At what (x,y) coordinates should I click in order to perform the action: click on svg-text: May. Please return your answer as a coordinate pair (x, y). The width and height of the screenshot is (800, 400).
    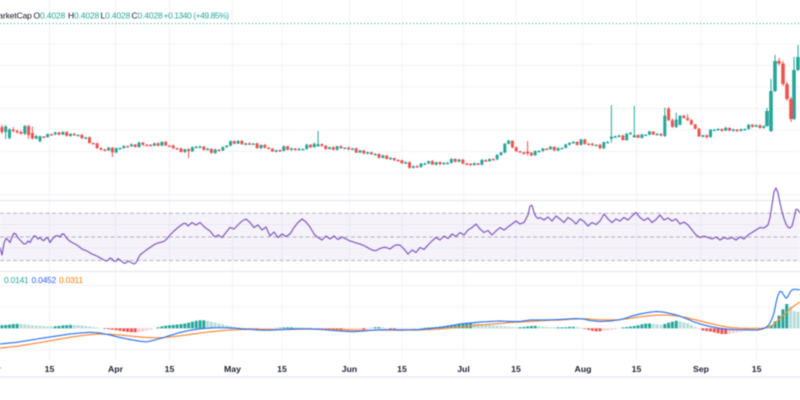
    Looking at the image, I should click on (232, 369).